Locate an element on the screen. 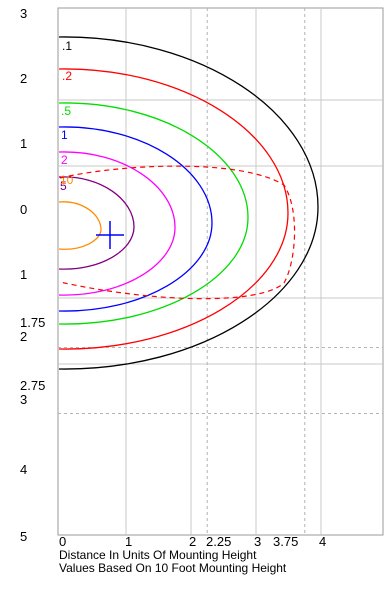 This screenshot has height=590, width=385. contour-label: .1 is located at coordinates (67, 46).